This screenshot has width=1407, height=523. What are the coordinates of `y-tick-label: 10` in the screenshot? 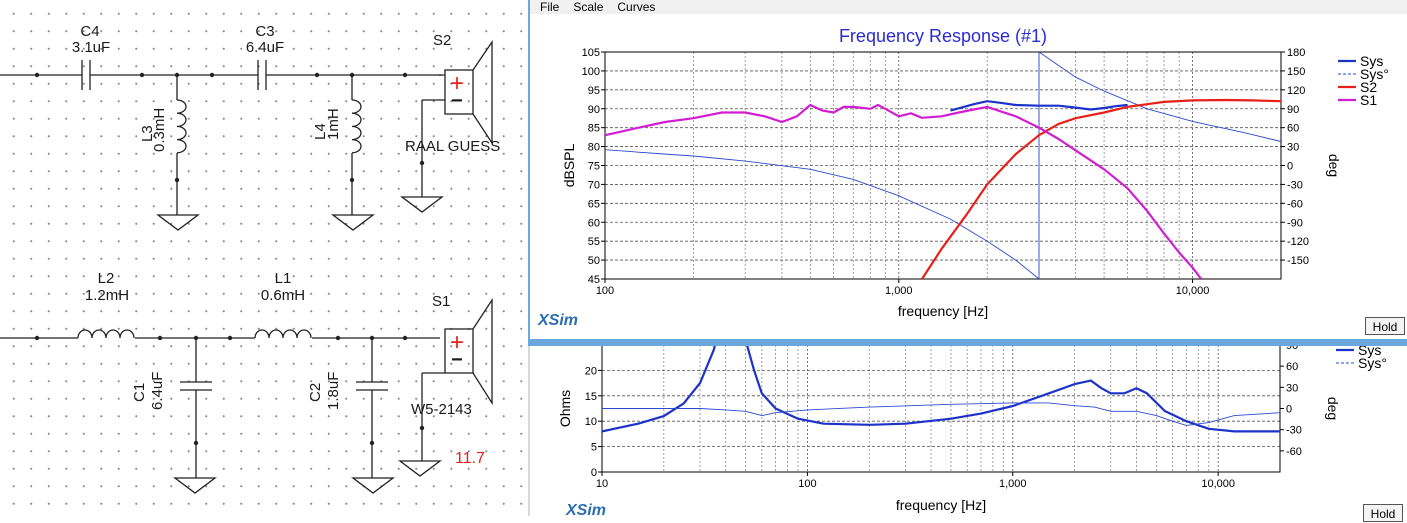 It's located at (591, 422).